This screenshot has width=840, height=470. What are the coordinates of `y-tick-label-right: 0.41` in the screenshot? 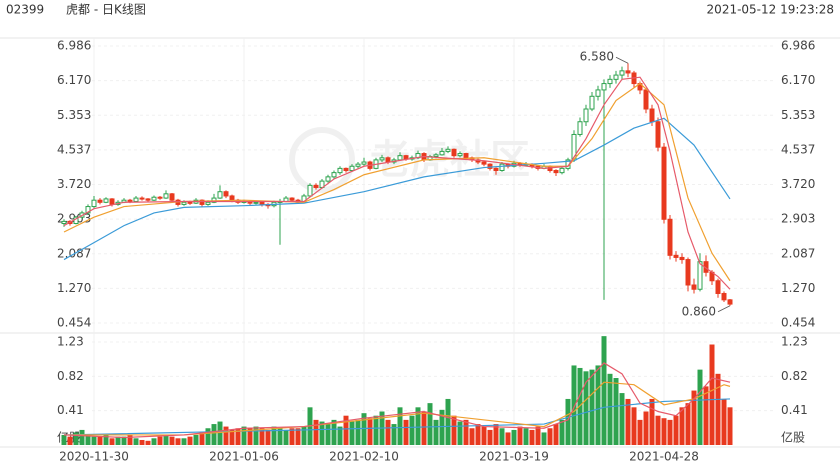 It's located at (794, 410).